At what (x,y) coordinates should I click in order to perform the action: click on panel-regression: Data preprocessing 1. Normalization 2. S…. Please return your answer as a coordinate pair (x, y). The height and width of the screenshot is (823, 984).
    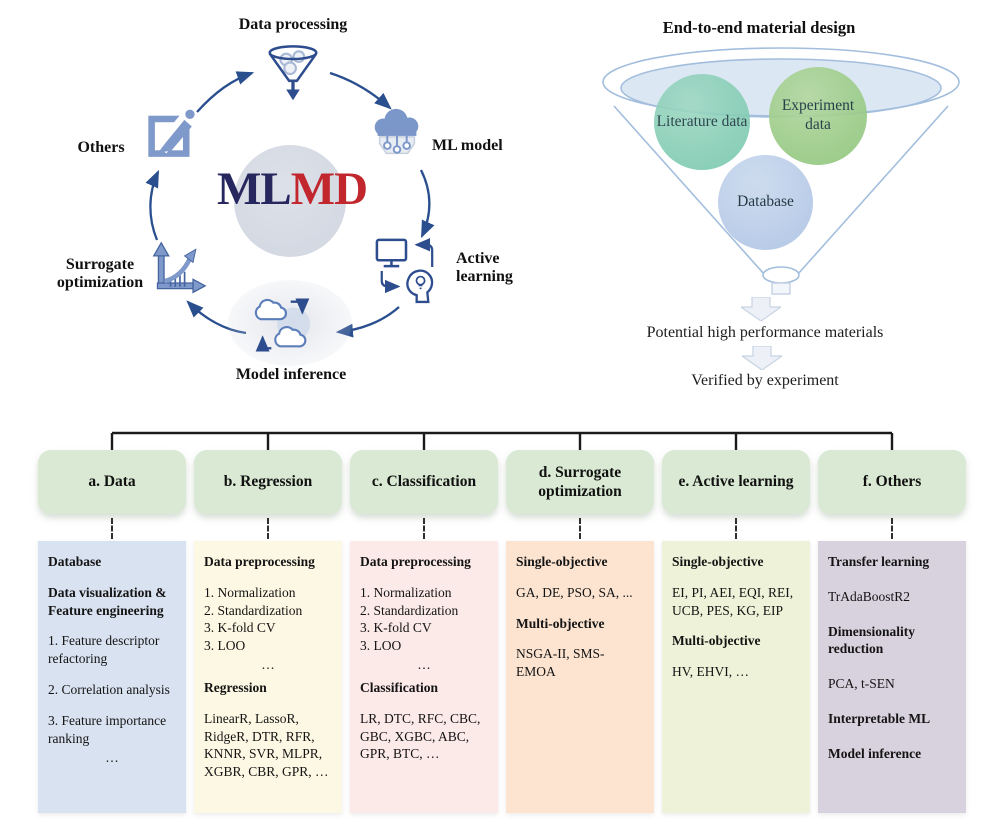
    Looking at the image, I should click on (268, 677).